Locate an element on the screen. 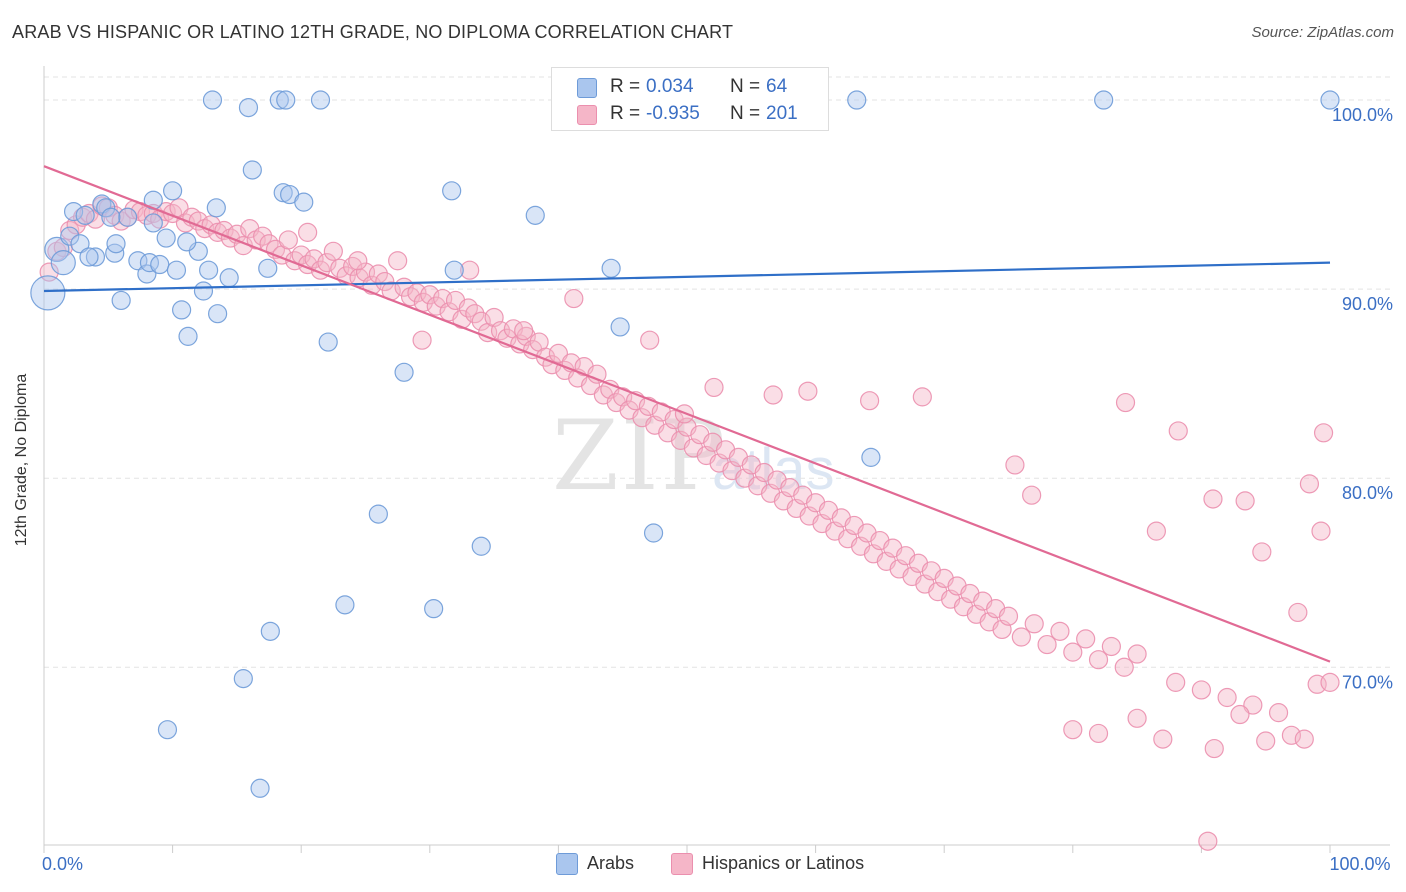 The height and width of the screenshot is (892, 1406). legend-swatch-hispanics is located at coordinates (587, 115).